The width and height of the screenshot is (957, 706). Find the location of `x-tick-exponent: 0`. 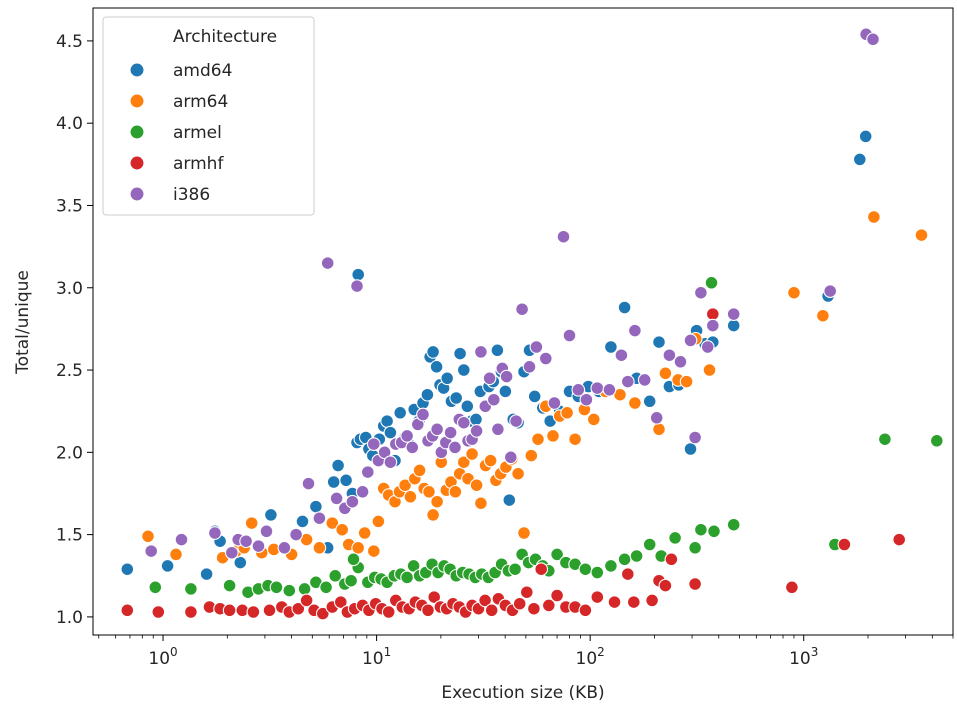

x-tick-exponent: 0 is located at coordinates (174, 652).